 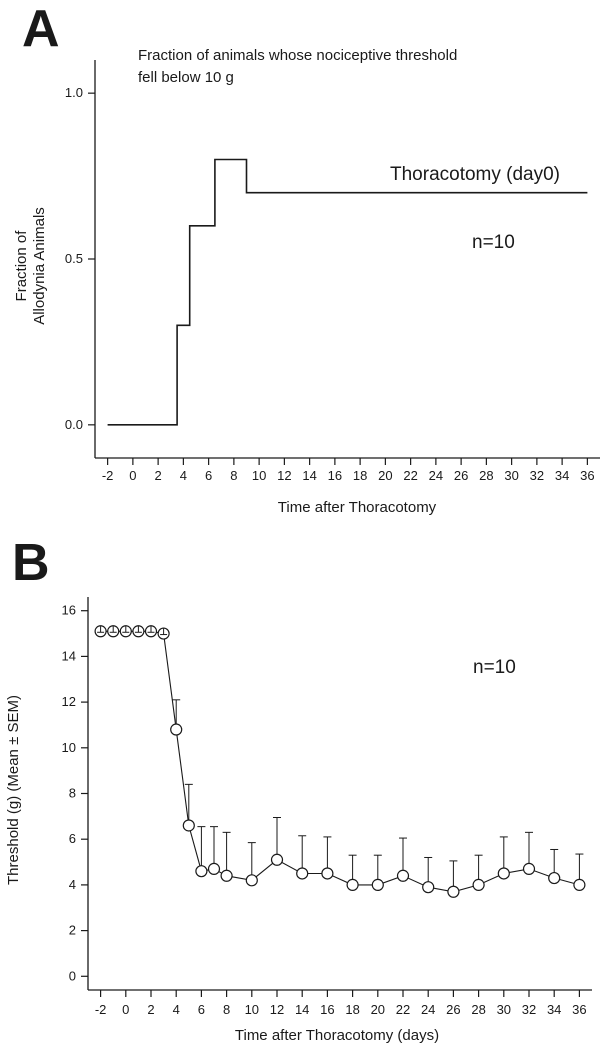 What do you see at coordinates (226, 1009) in the screenshot?
I see `panel-b-x-tick-label: 8` at bounding box center [226, 1009].